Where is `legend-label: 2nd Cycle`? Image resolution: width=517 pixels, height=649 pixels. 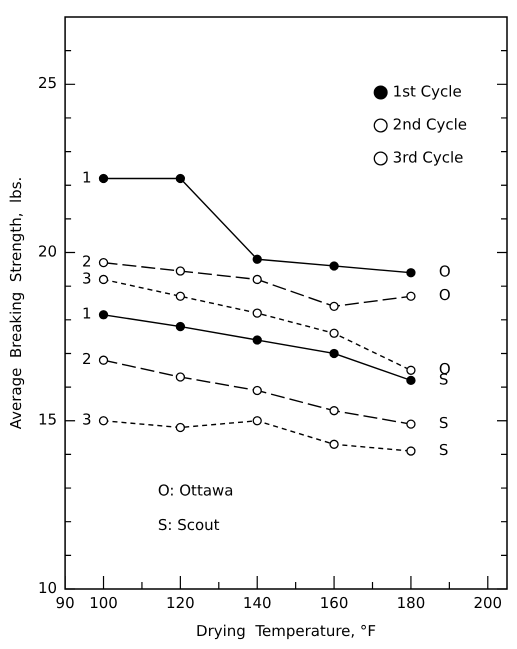
legend-label: 2nd Cycle is located at coordinates (430, 124).